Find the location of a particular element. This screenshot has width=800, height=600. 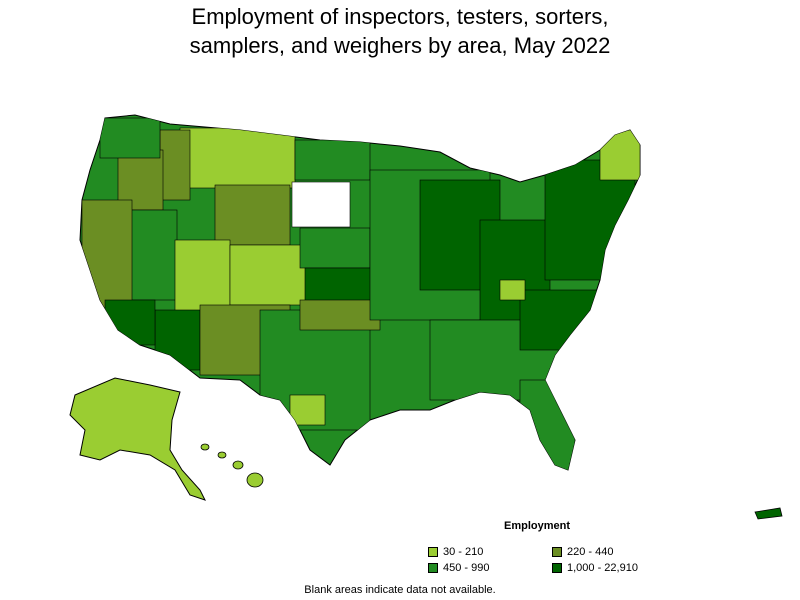

region-carolinas is located at coordinates (560, 320).